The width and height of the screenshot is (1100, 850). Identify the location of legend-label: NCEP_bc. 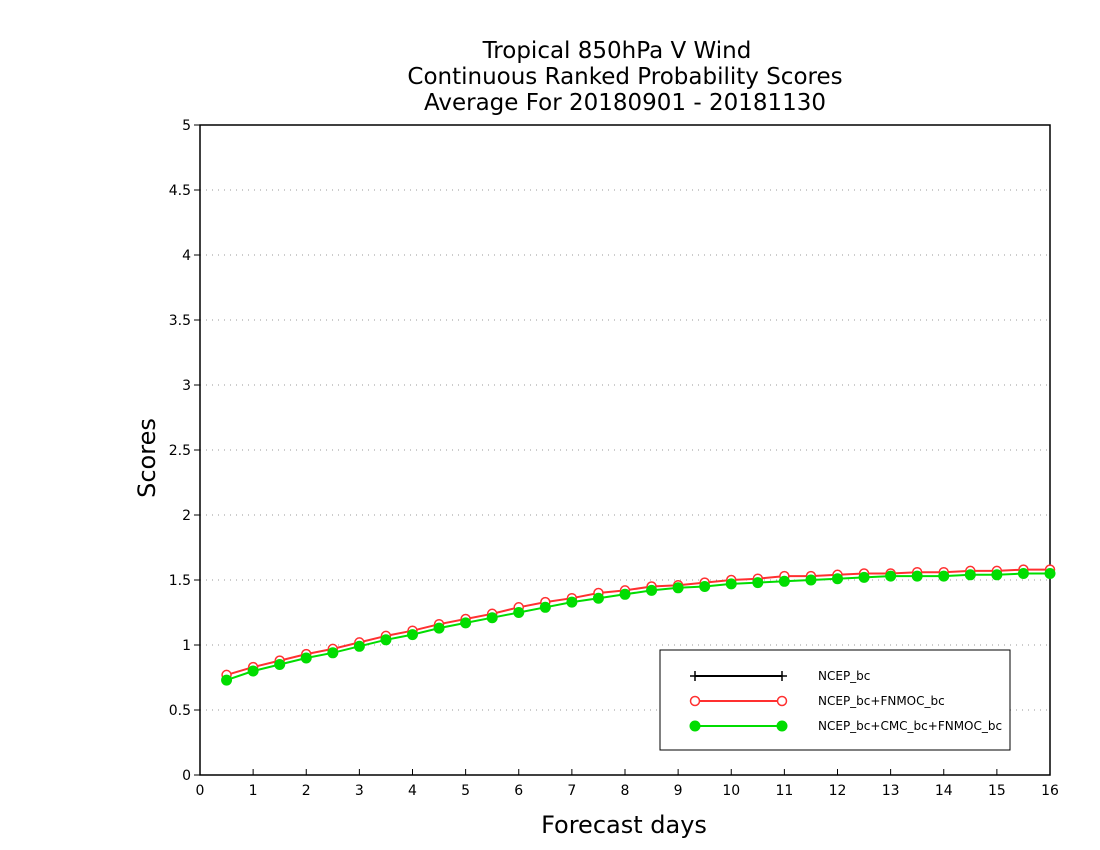
(844, 676).